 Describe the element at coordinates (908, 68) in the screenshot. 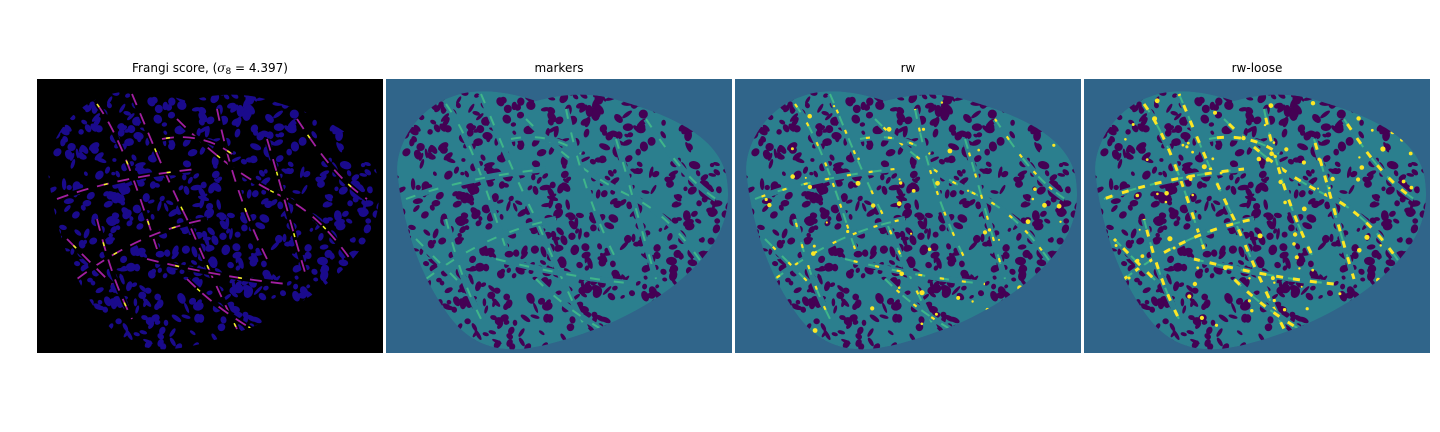

I see `panel-title-rw: rw` at that location.